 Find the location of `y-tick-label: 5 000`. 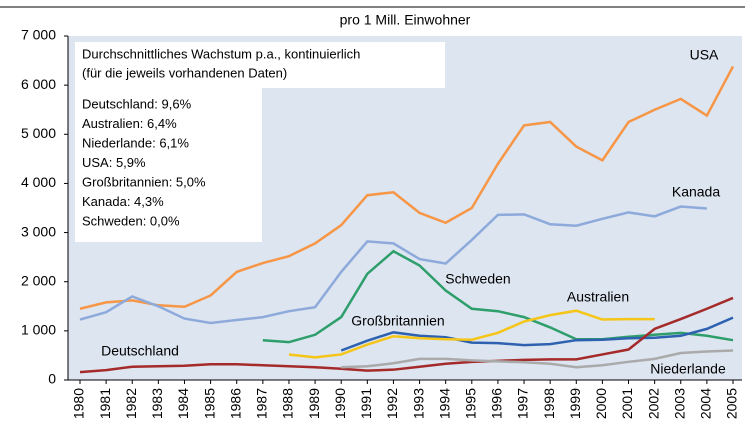

y-tick-label: 5 000 is located at coordinates (38, 133).